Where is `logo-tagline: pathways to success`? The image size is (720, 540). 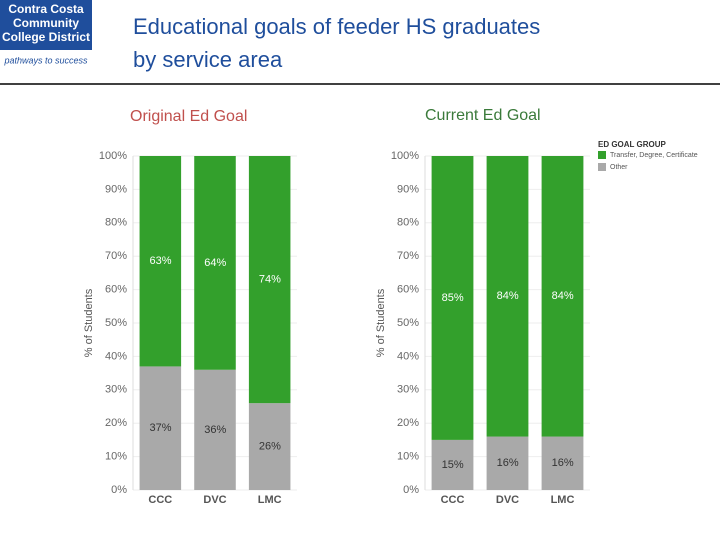 logo-tagline: pathways to success is located at coordinates (45, 60).